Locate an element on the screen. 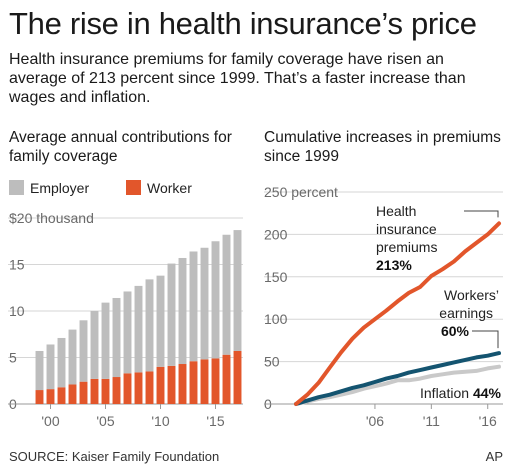 This screenshot has width=512, height=470. inflation-line is located at coordinates (397, 385).